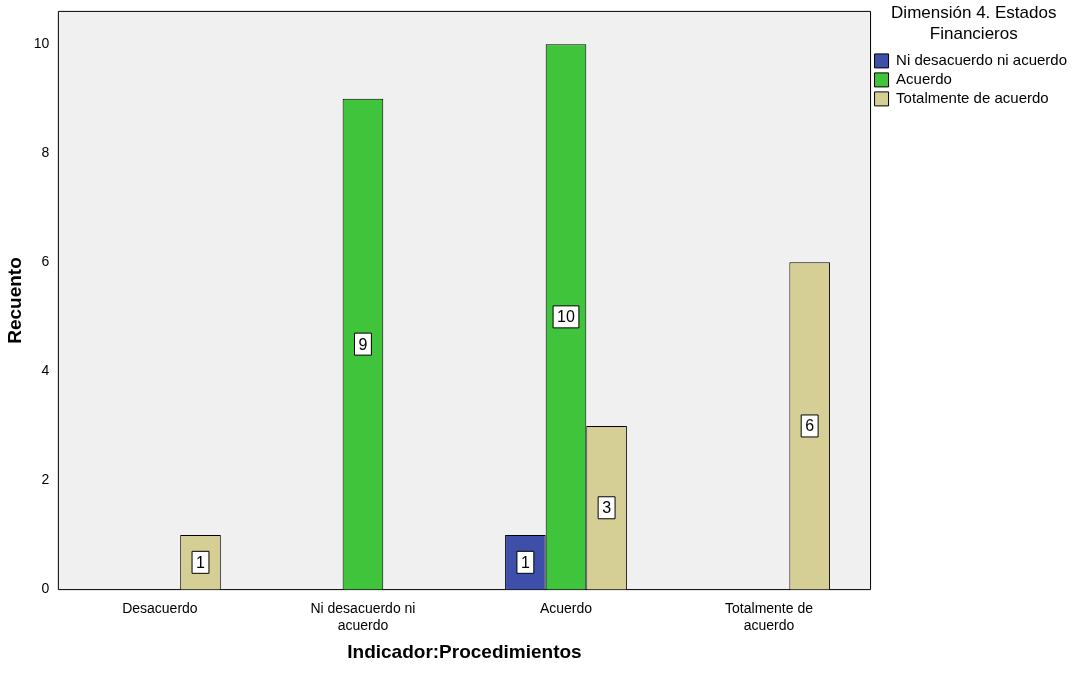  I want to click on y-tick-label: 0, so click(45, 588).